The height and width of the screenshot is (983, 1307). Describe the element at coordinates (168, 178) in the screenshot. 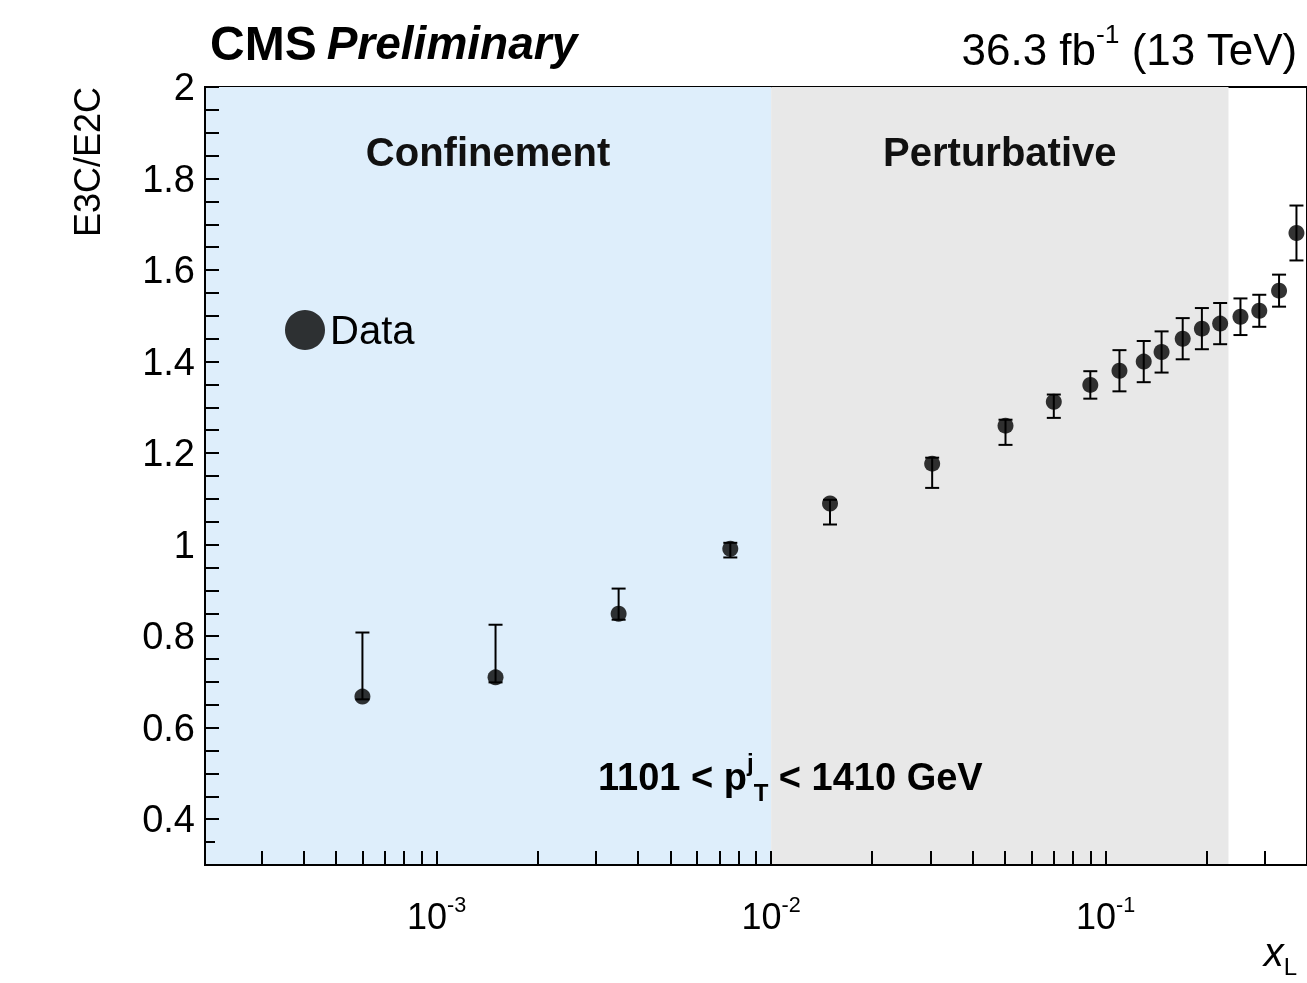

I see `y-tick-label: 1.8` at that location.